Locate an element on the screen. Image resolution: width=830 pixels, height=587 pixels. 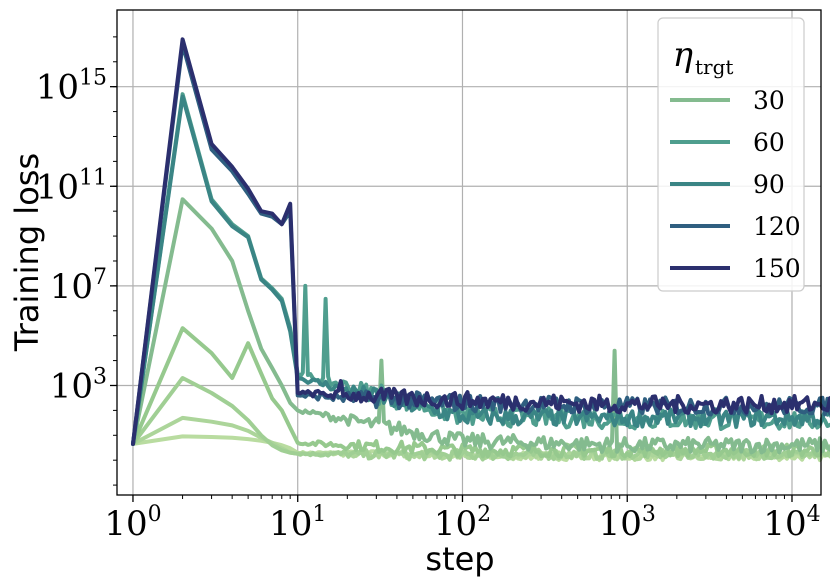
legend-label: 120 is located at coordinates (777, 226).